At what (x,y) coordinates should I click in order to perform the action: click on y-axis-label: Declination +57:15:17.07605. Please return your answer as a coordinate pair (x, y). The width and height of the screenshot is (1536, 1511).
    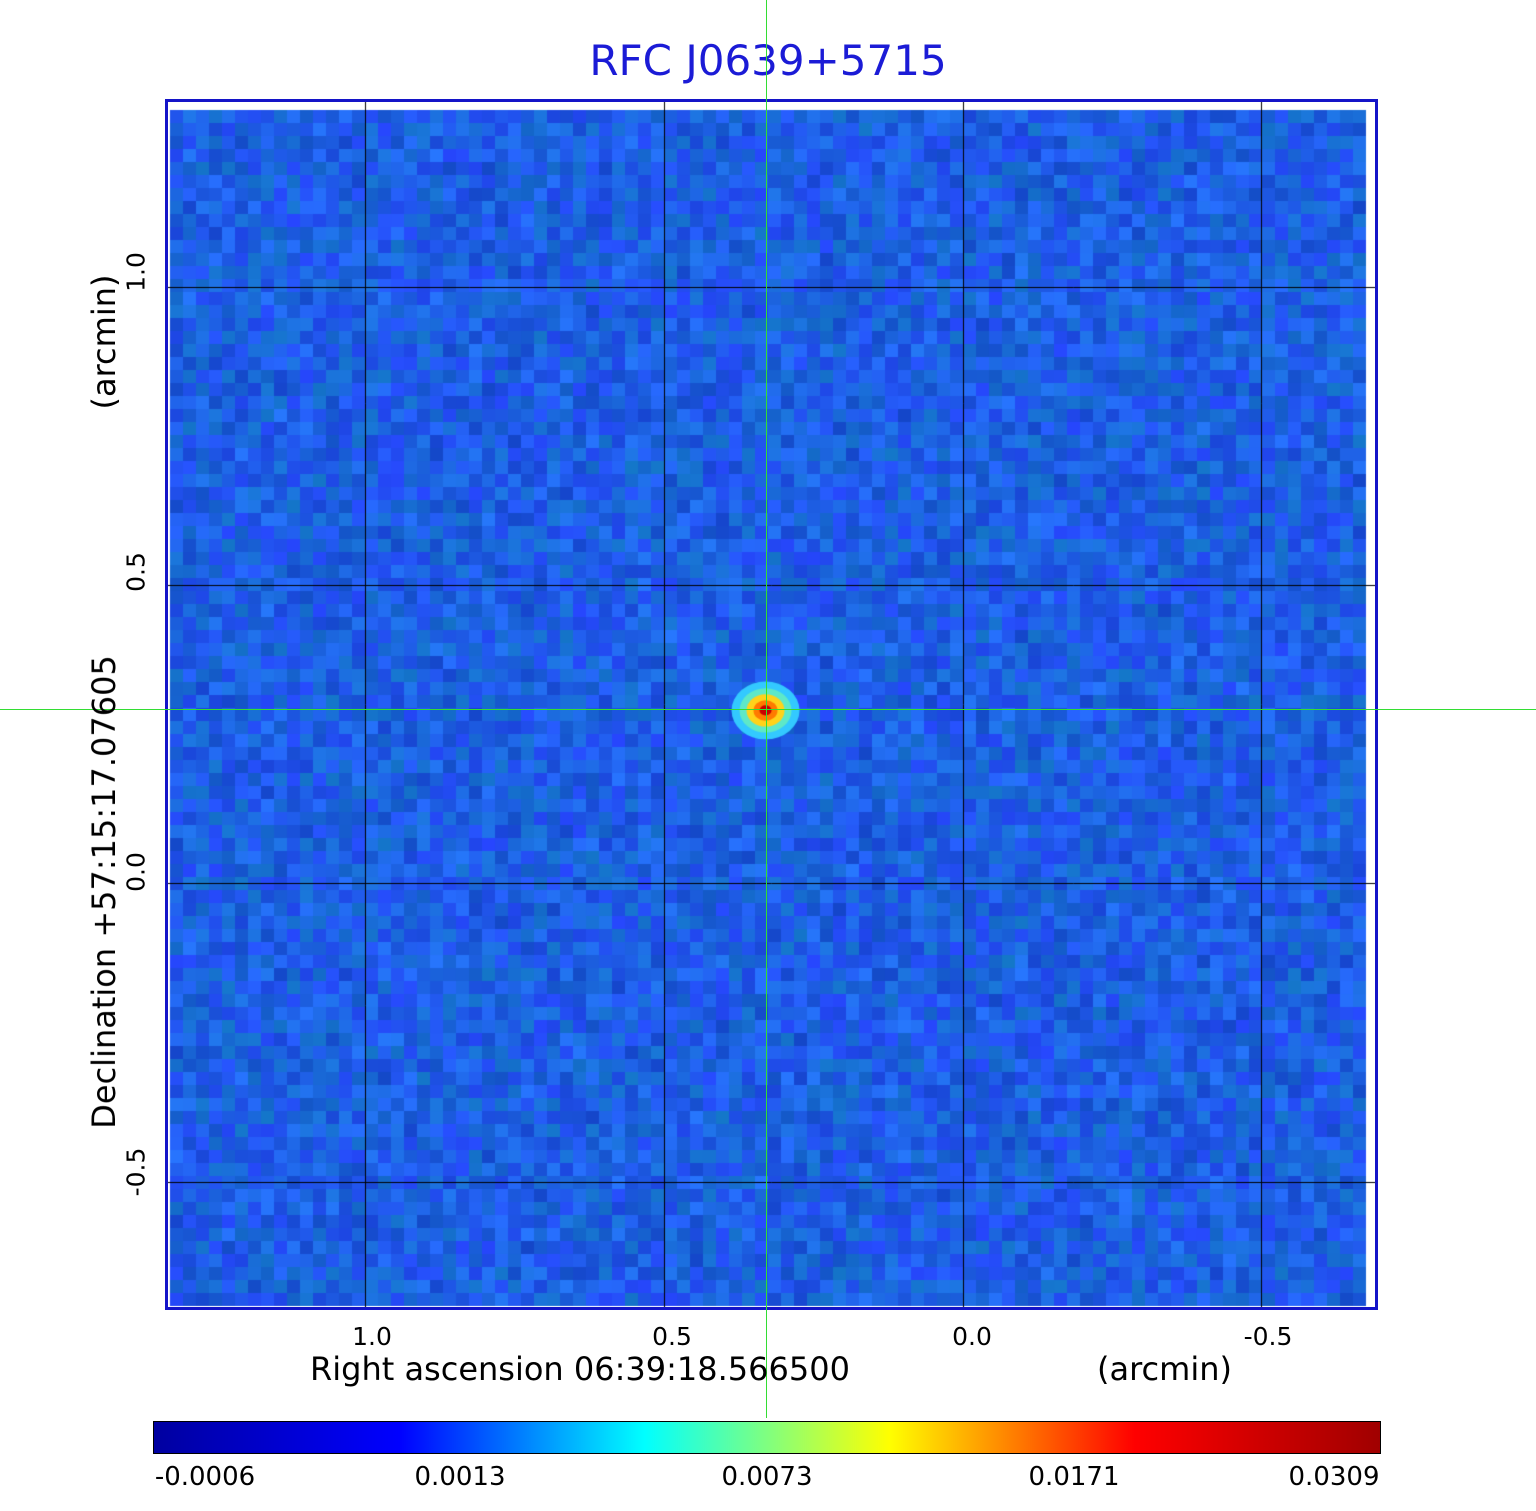
    Looking at the image, I should click on (104, 892).